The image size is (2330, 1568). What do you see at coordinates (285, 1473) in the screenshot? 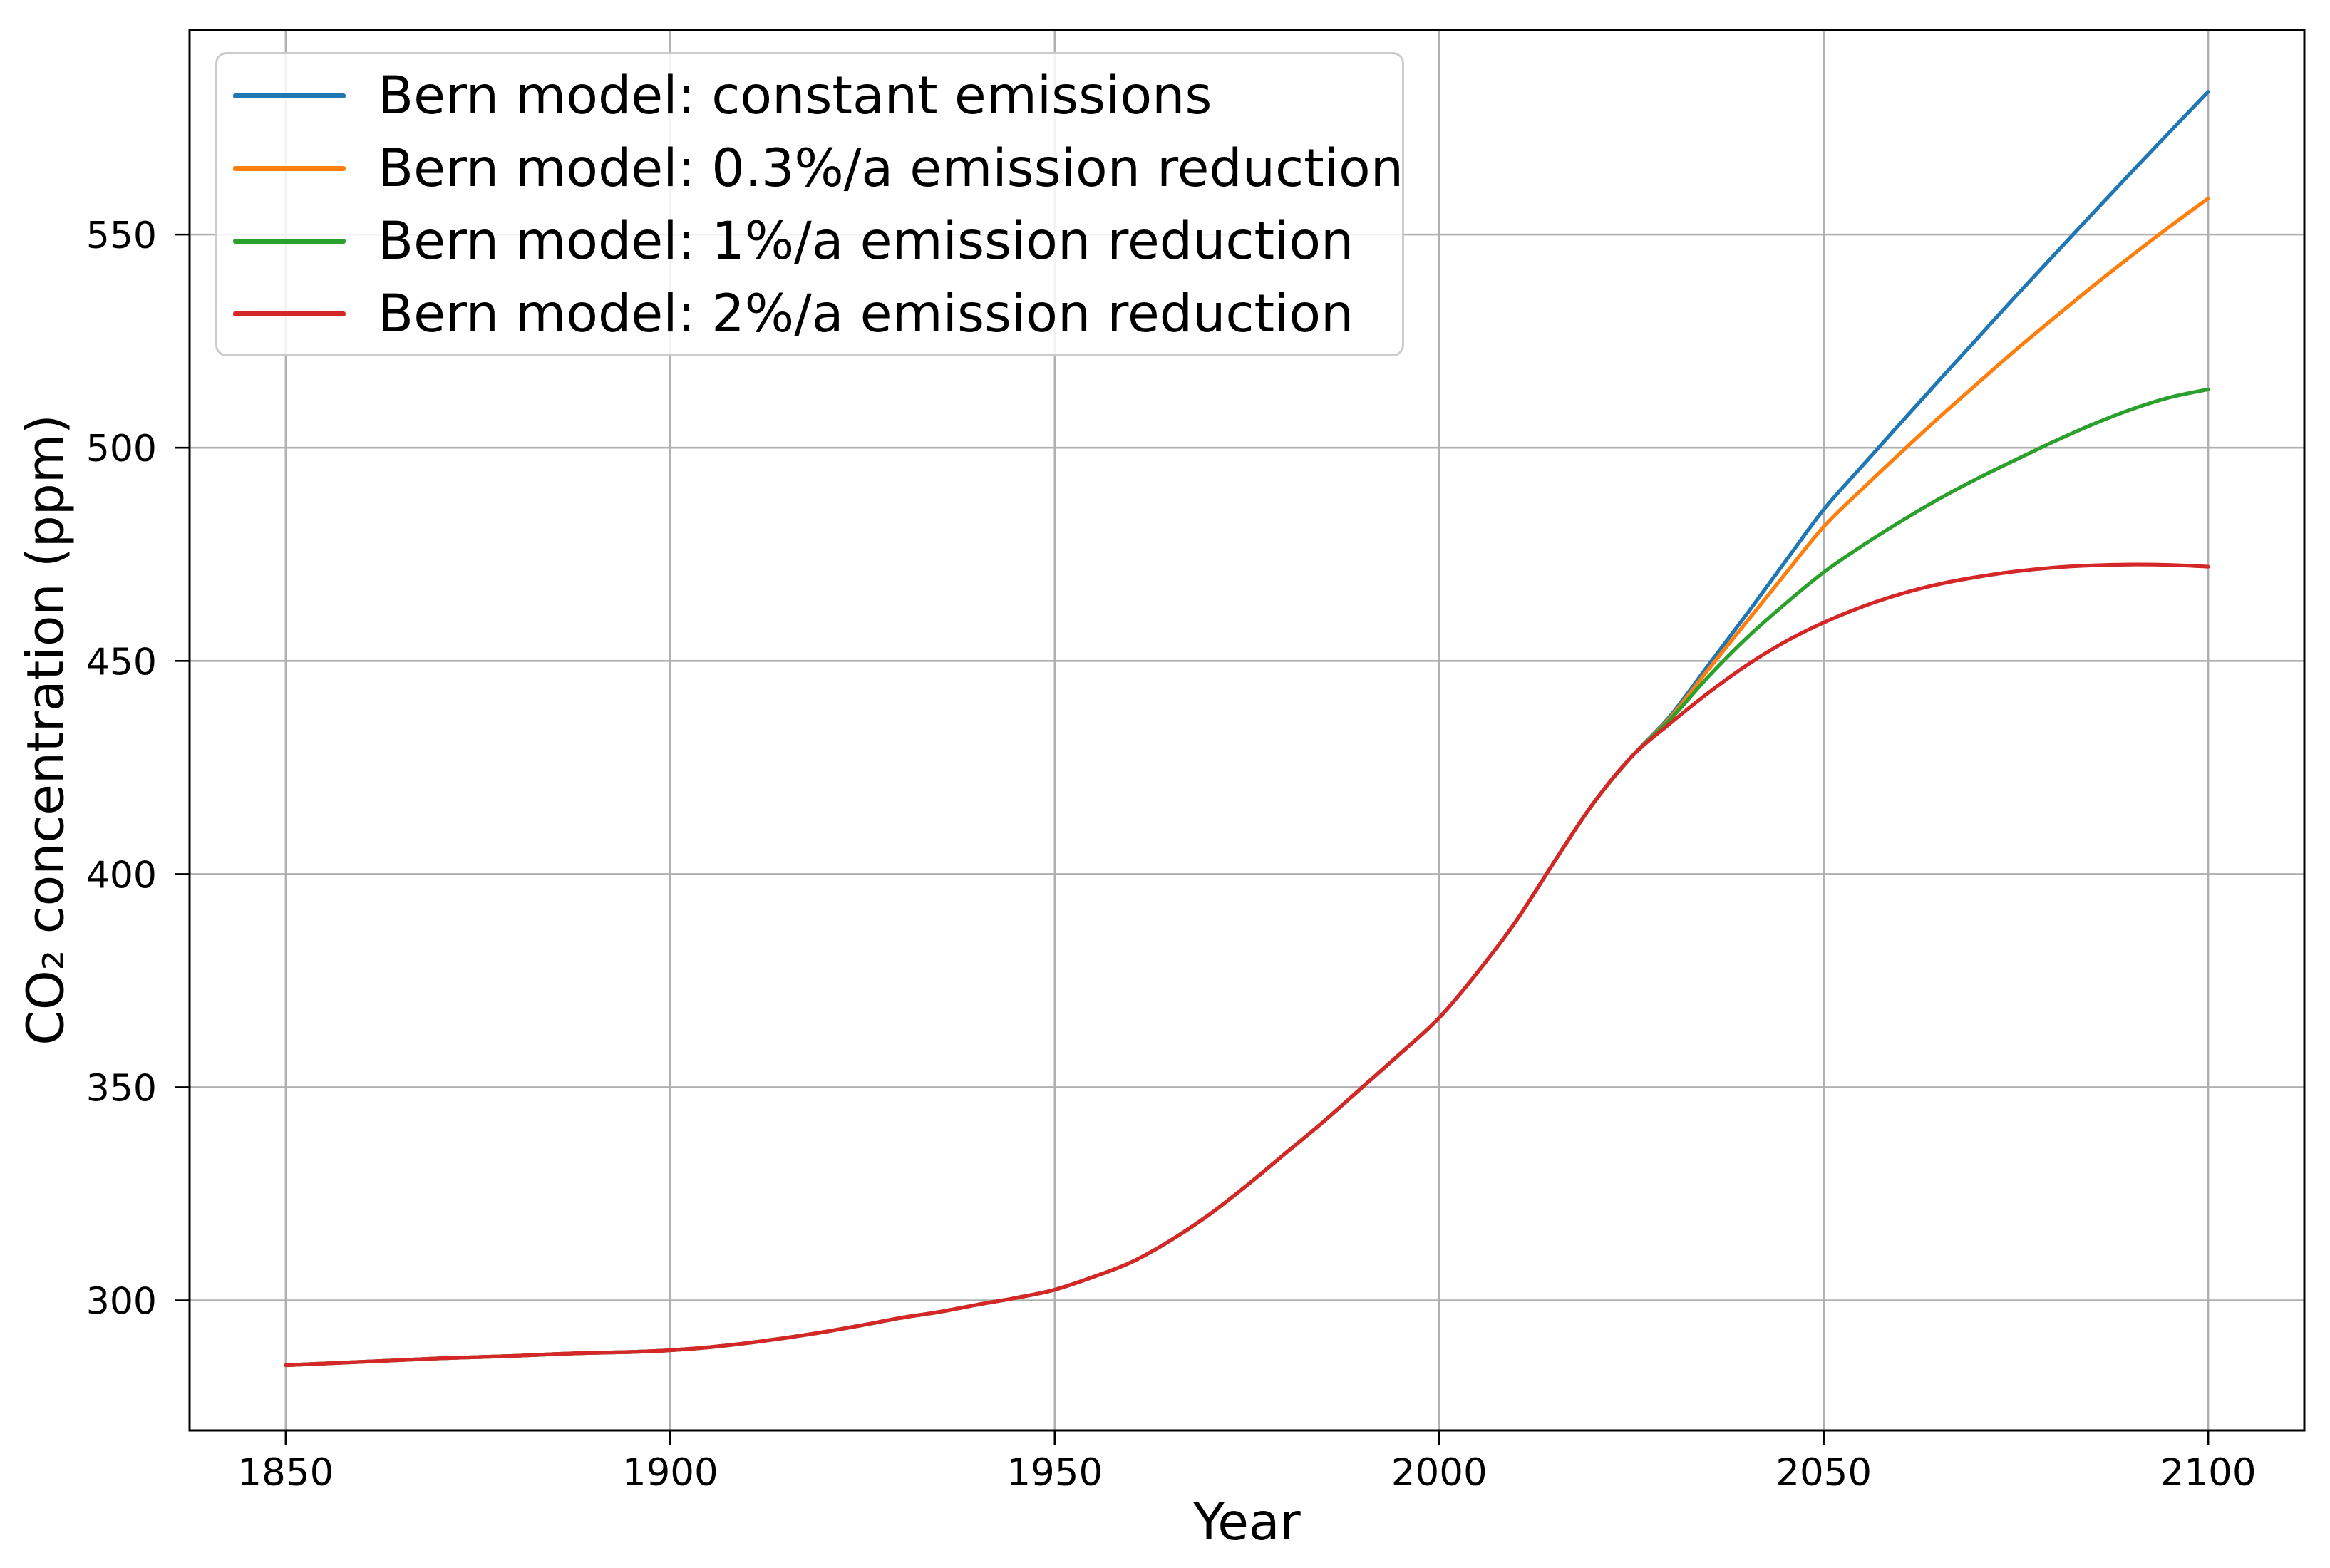
I see `x-tick-label-1850: 1850` at bounding box center [285, 1473].